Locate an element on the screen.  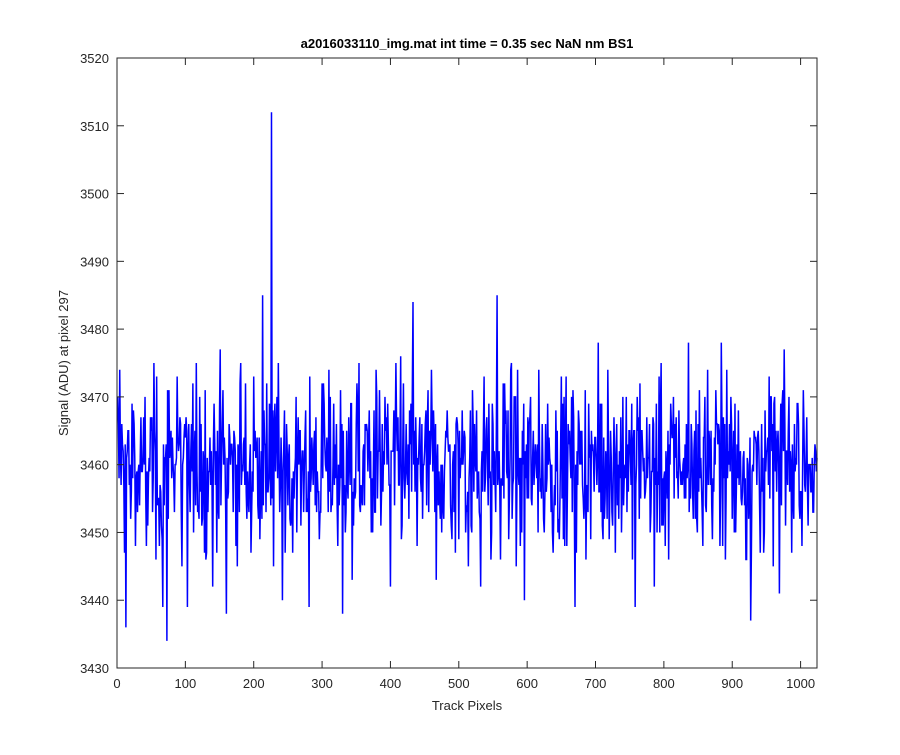
y-tick-label: 3430 is located at coordinates (94, 668).